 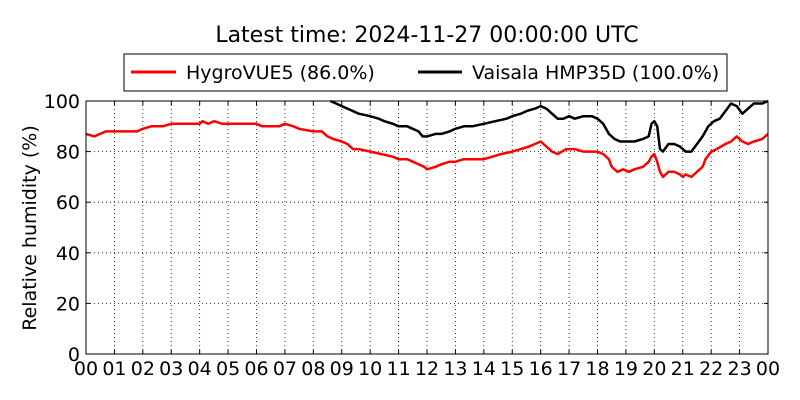 What do you see at coordinates (68, 153) in the screenshot?
I see `y-tick-label: 80` at bounding box center [68, 153].